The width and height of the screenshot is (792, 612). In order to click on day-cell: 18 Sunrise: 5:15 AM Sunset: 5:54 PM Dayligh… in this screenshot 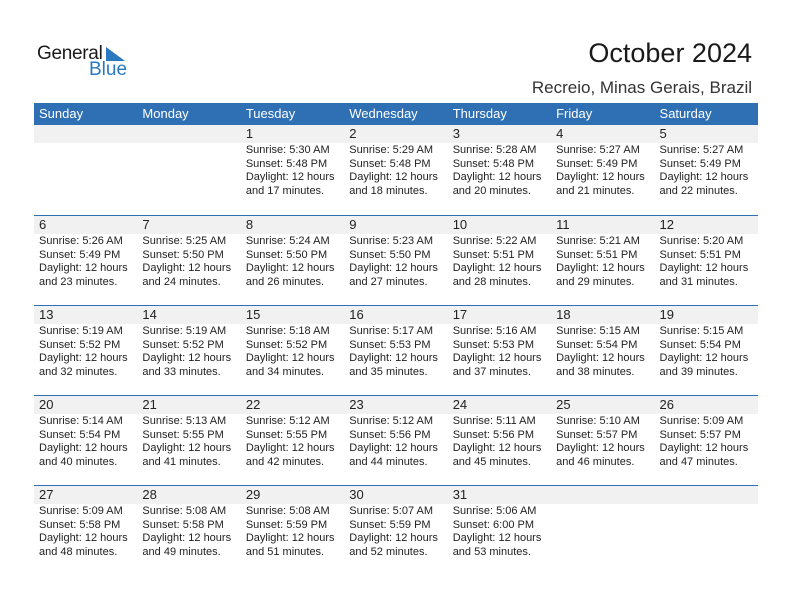, I will do `click(602, 350)`.